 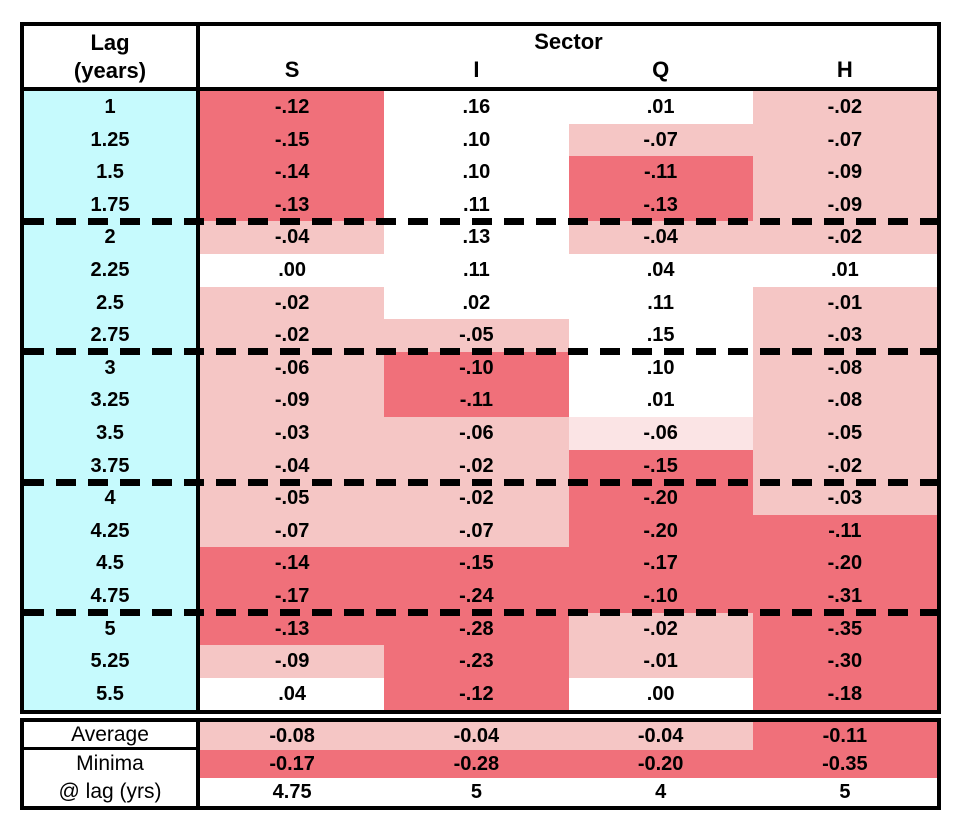 I want to click on table-row: 5.5.04 -.12.00 -.18, so click(x=480, y=694).